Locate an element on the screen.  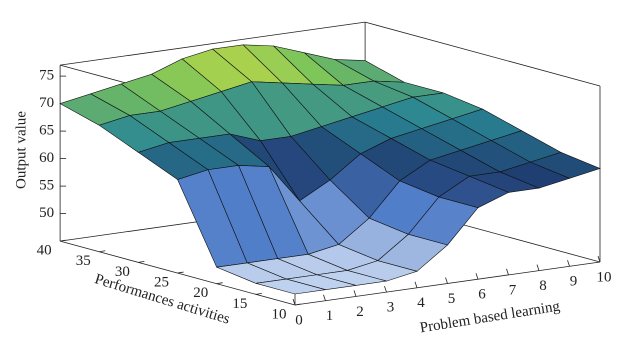
z-tick-label: 60 is located at coordinates (46, 158).